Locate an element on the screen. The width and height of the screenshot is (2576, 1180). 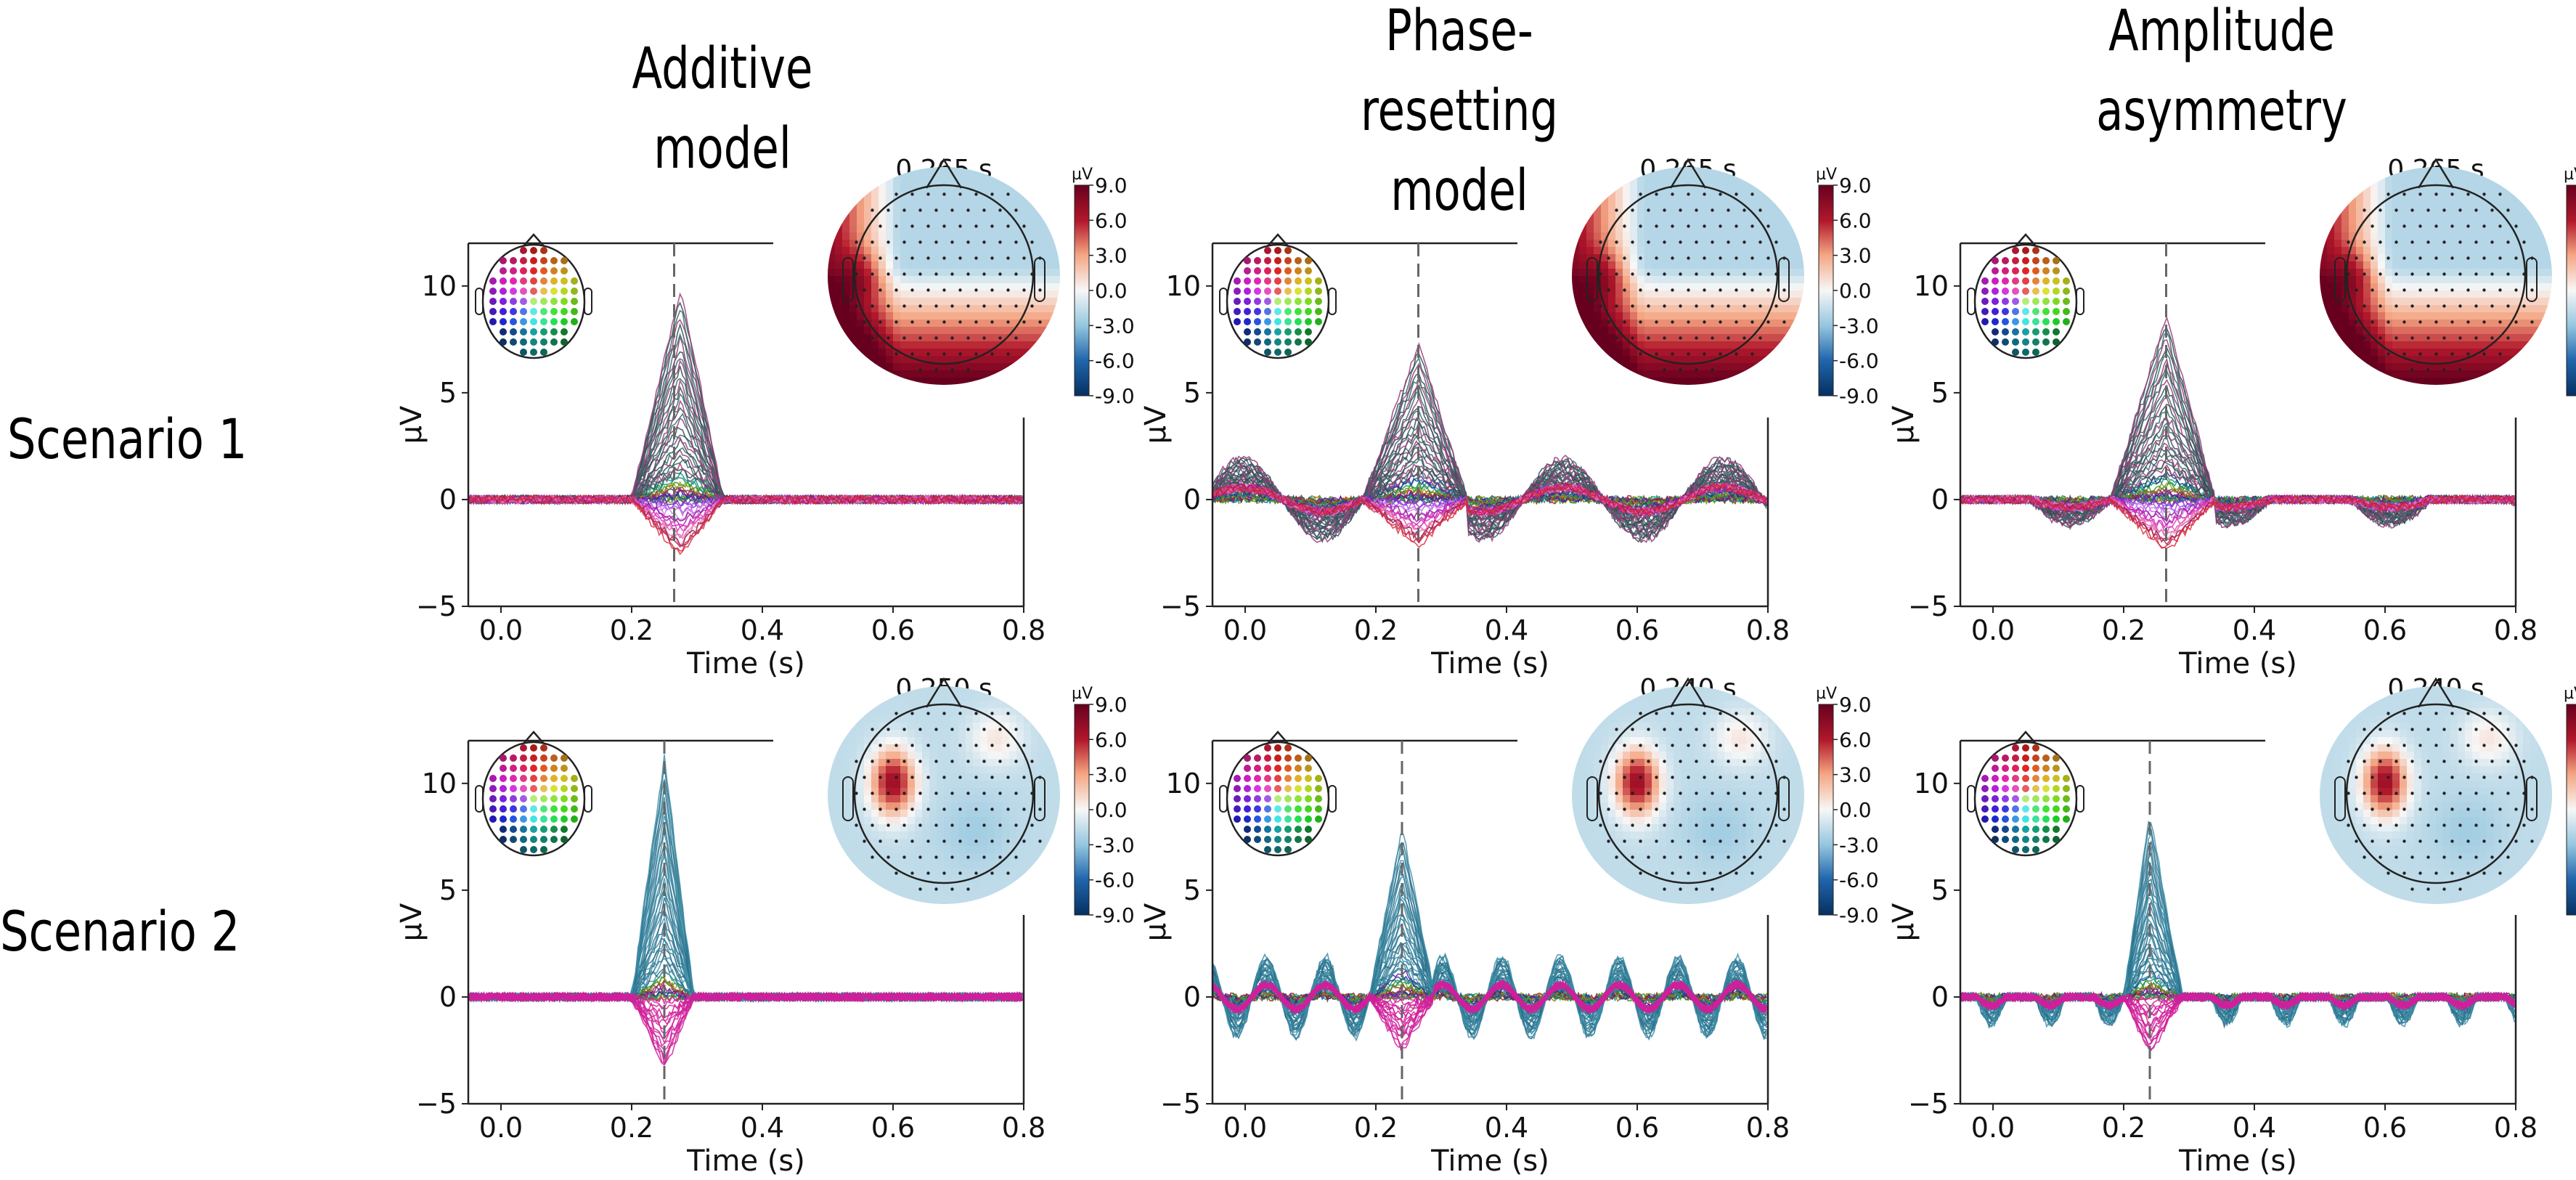
sensor-legend-head is located at coordinates (1278, 296).